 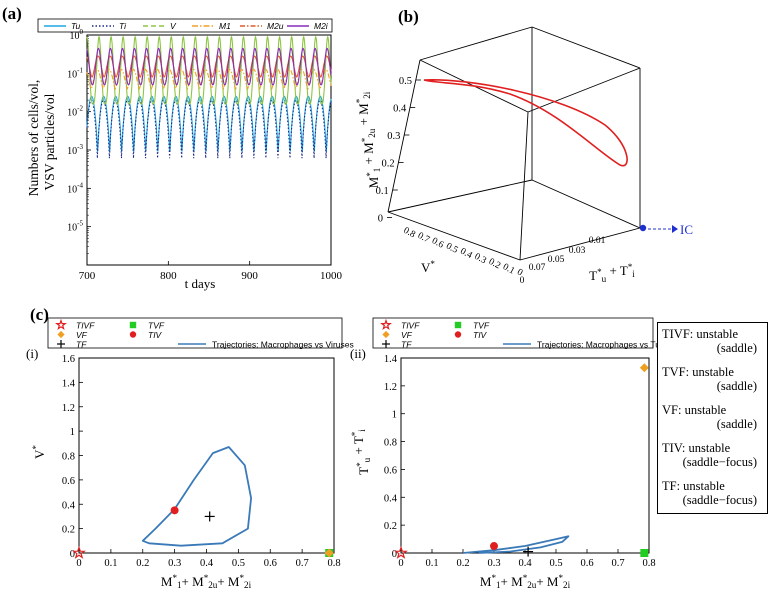 I want to click on x-tick-label: 900, so click(x=249, y=276).